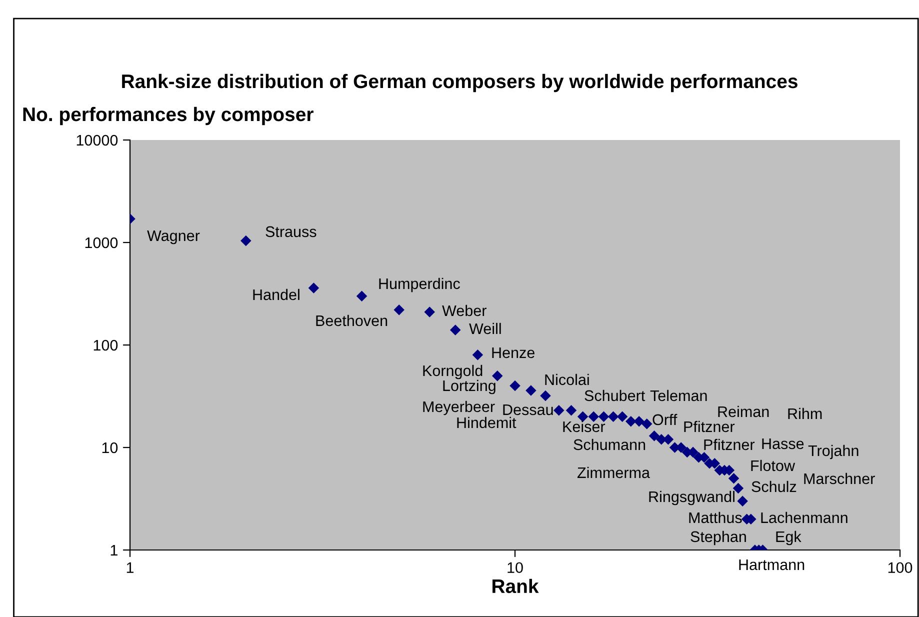 The height and width of the screenshot is (617, 919). I want to click on annotation: Lachenmann, so click(804, 518).